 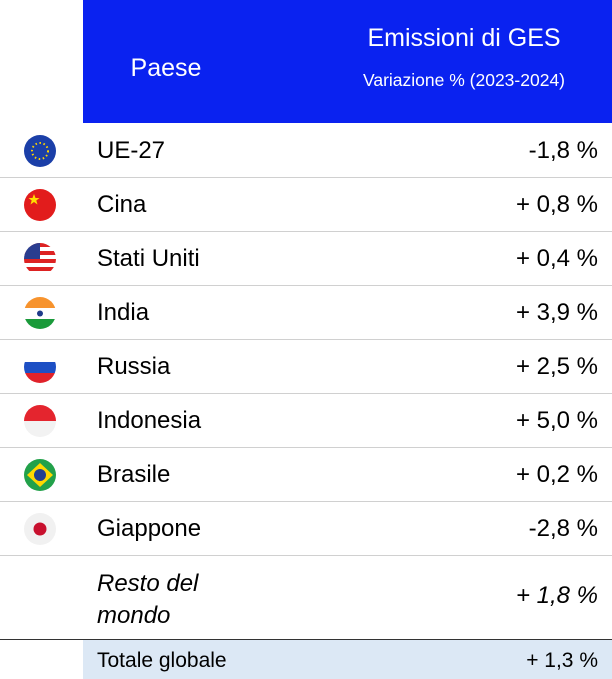 I want to click on table-row: Indonesia + 5,0 %, so click(x=306, y=421).